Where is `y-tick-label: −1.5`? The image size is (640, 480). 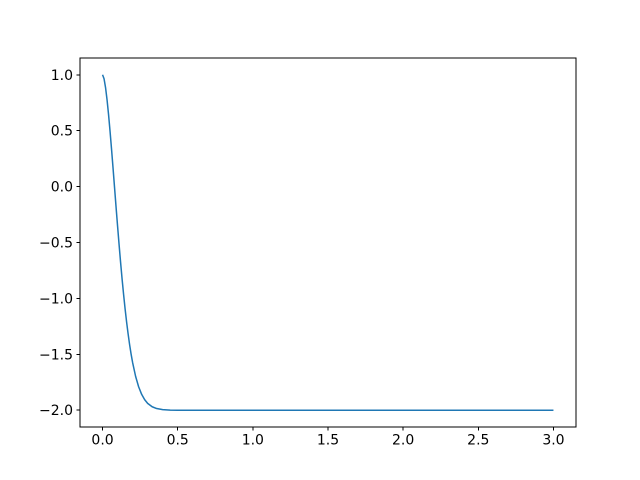 y-tick-label: −1.5 is located at coordinates (56, 355).